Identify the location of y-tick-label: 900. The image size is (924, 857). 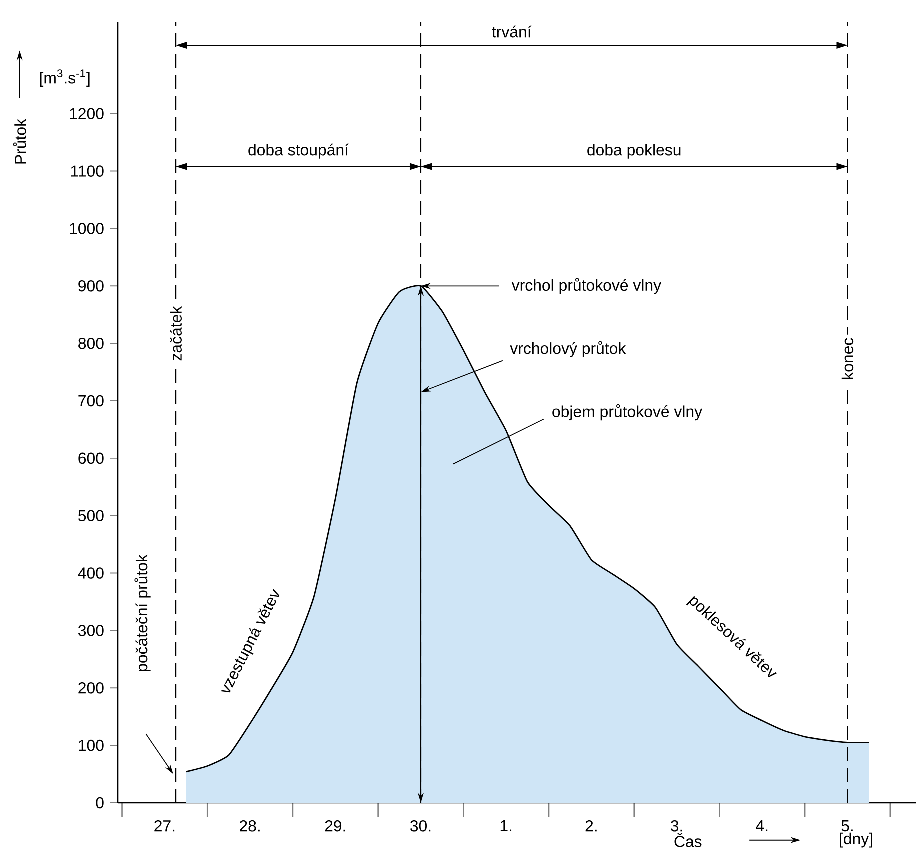
(91, 286).